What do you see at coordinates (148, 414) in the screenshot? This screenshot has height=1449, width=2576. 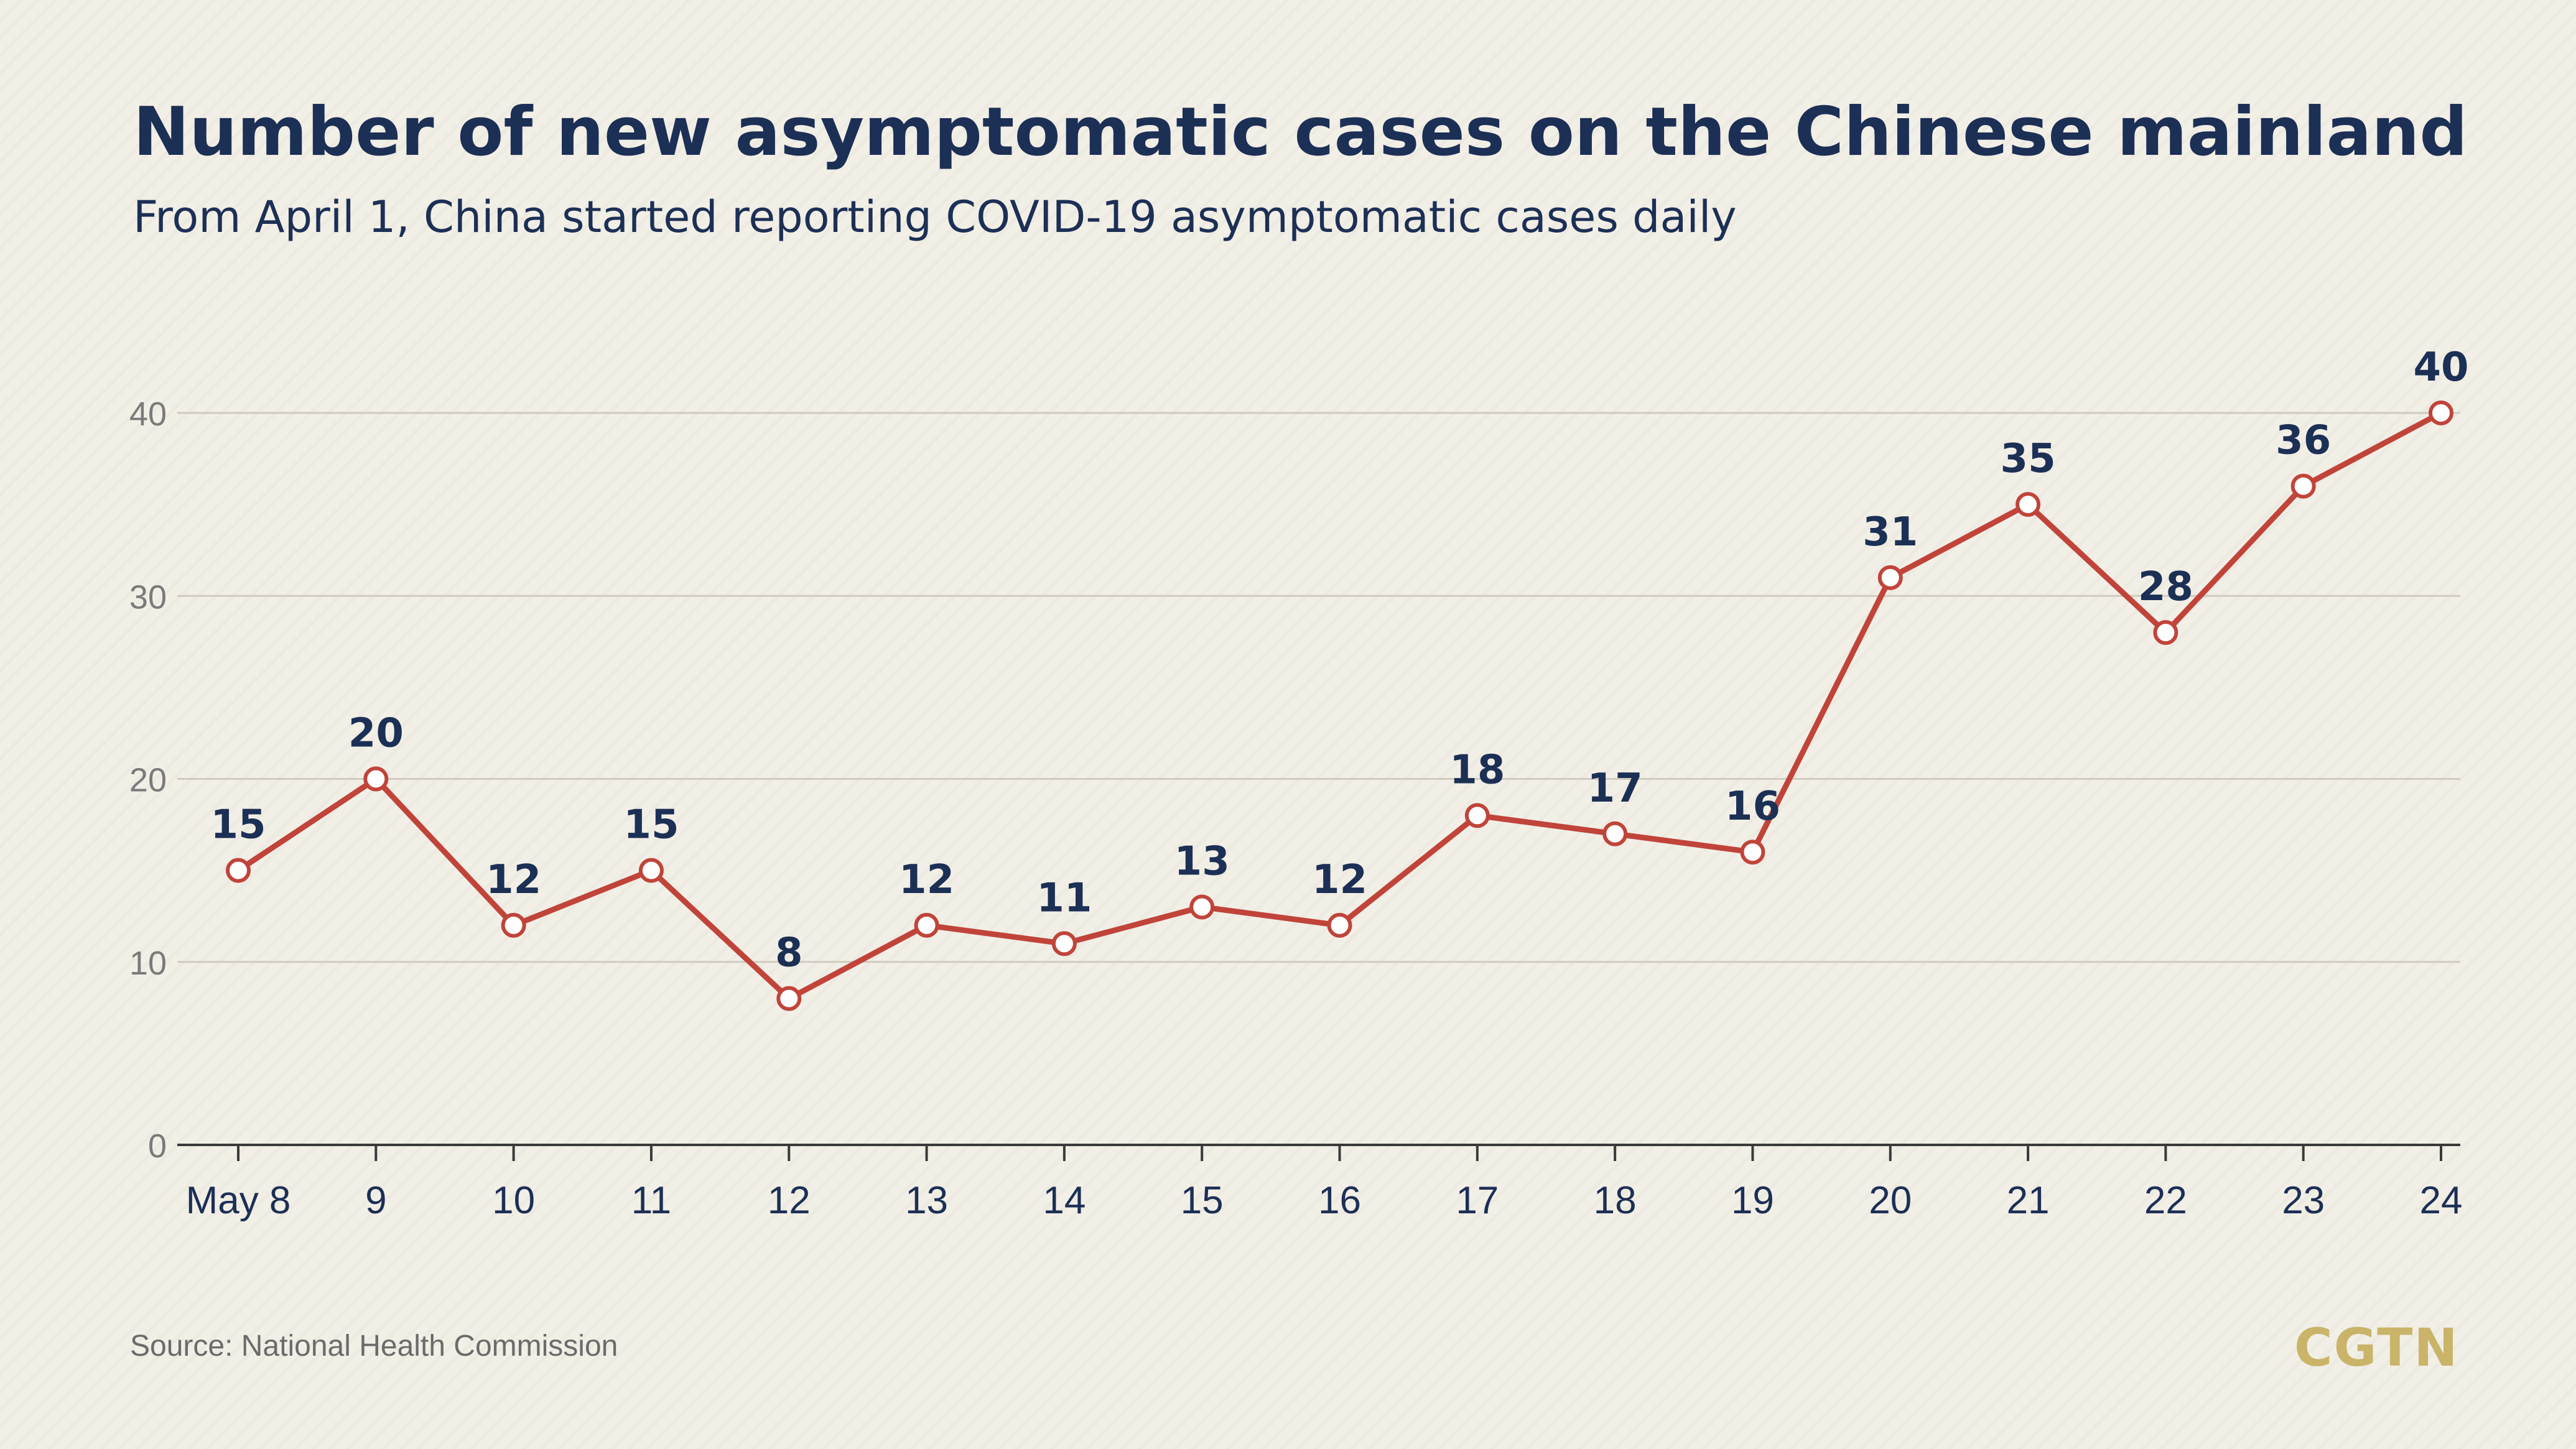 I see `y-tick-label: 40` at bounding box center [148, 414].